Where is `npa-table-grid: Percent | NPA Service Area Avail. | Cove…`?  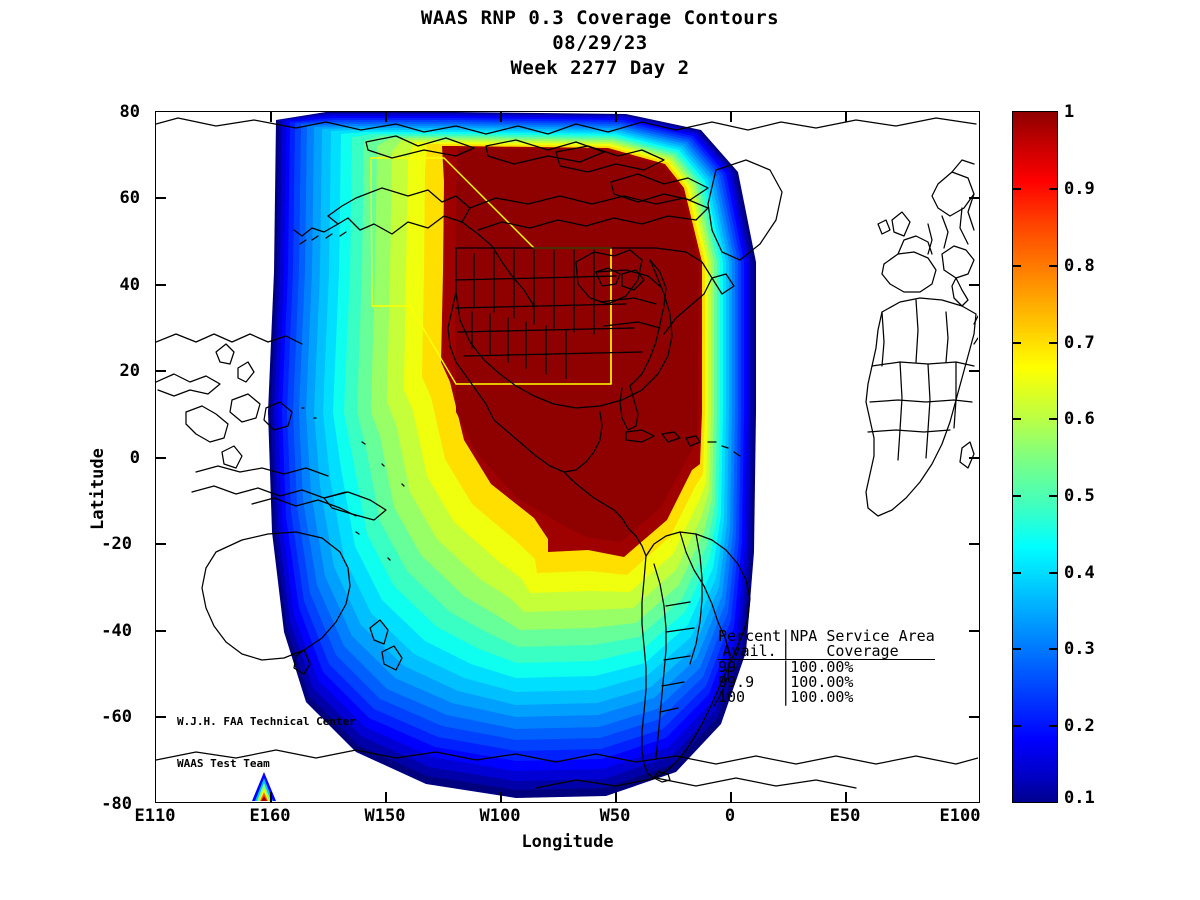
npa-table-grid: Percent | NPA Service Area Avail. | Cove… is located at coordinates (826, 667).